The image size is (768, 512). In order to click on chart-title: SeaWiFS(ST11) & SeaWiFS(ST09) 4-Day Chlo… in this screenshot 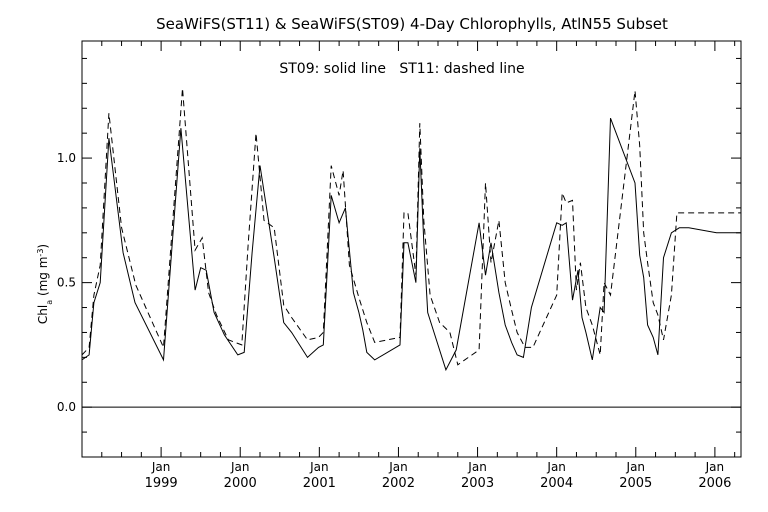, I will do `click(412, 24)`.